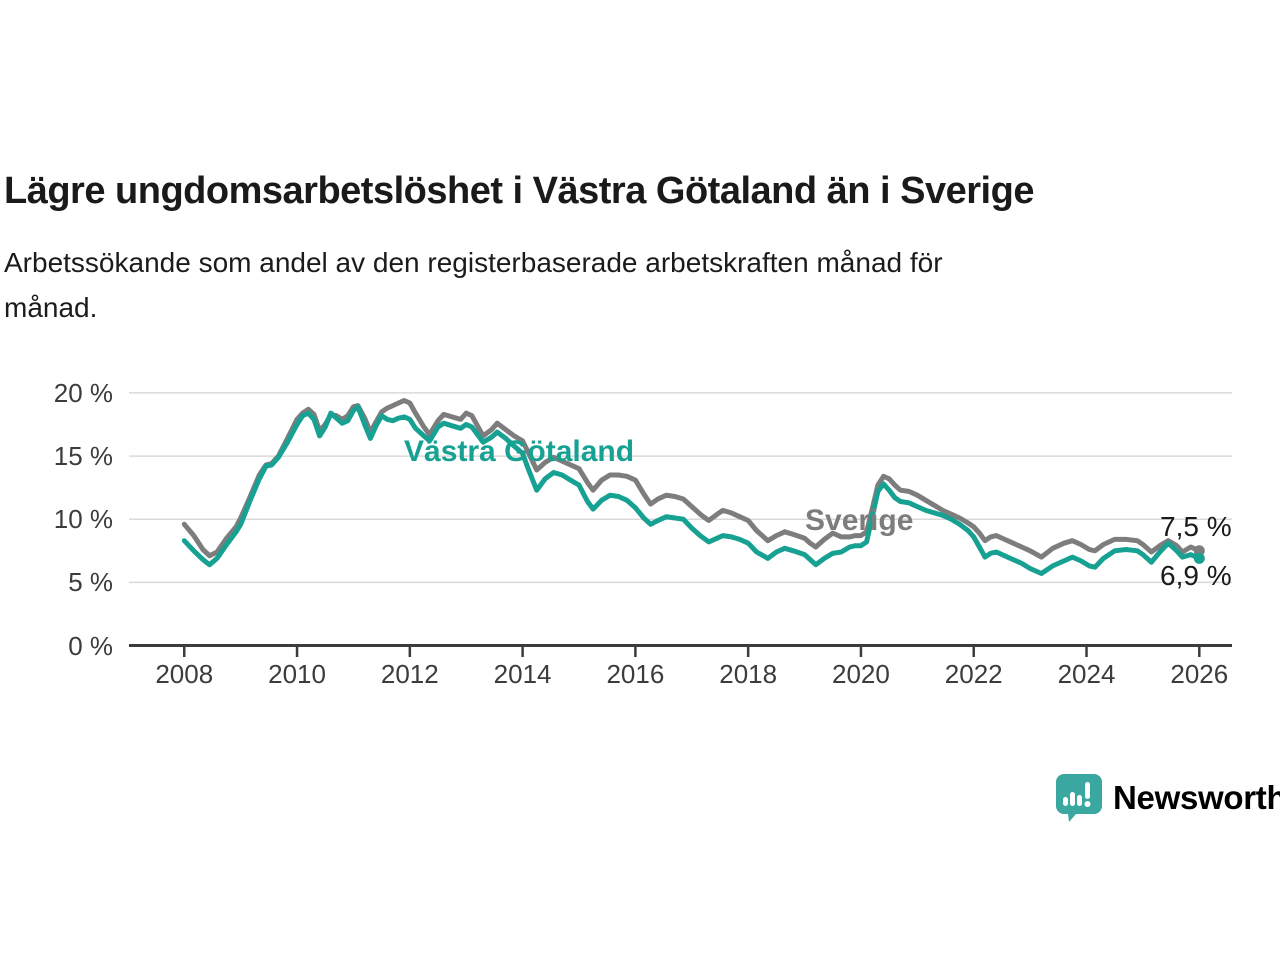 The image size is (1280, 960). What do you see at coordinates (90, 582) in the screenshot?
I see `y-tick-label-5: 5 %` at bounding box center [90, 582].